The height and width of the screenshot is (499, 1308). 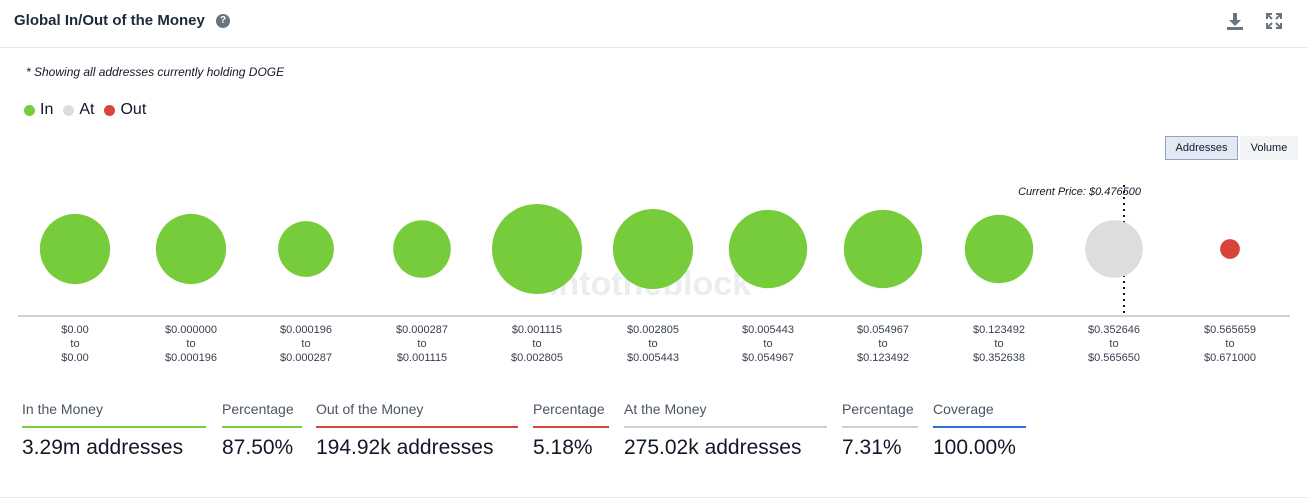 What do you see at coordinates (1235, 21) in the screenshot?
I see `download-icon` at bounding box center [1235, 21].